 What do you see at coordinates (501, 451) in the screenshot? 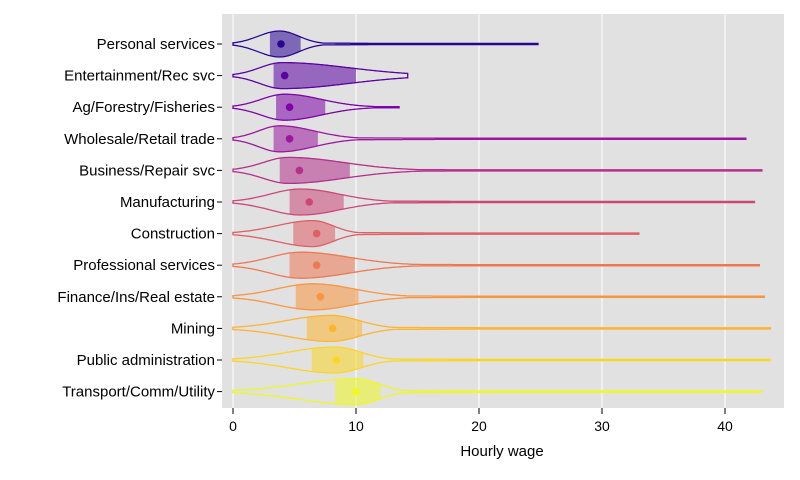
I see `x-axis-title: Hourly wage` at bounding box center [501, 451].